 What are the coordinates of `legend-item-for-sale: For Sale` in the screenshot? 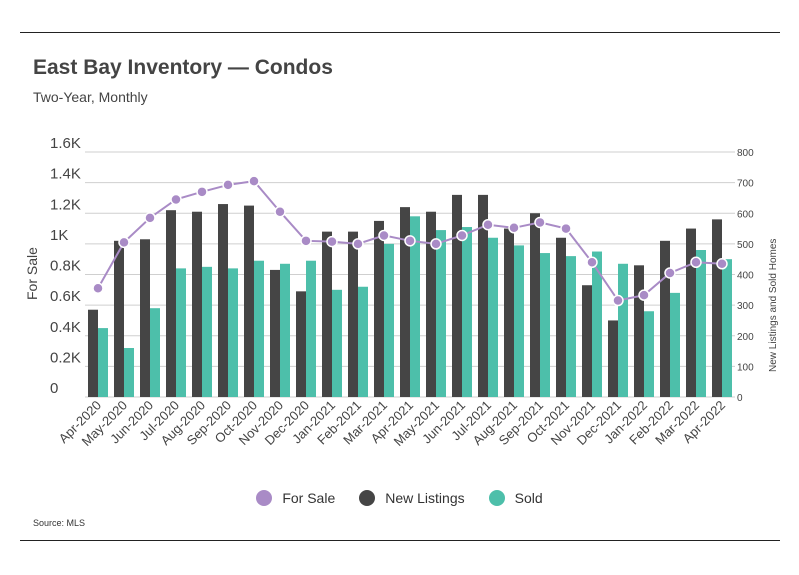 It's located at (295, 498).